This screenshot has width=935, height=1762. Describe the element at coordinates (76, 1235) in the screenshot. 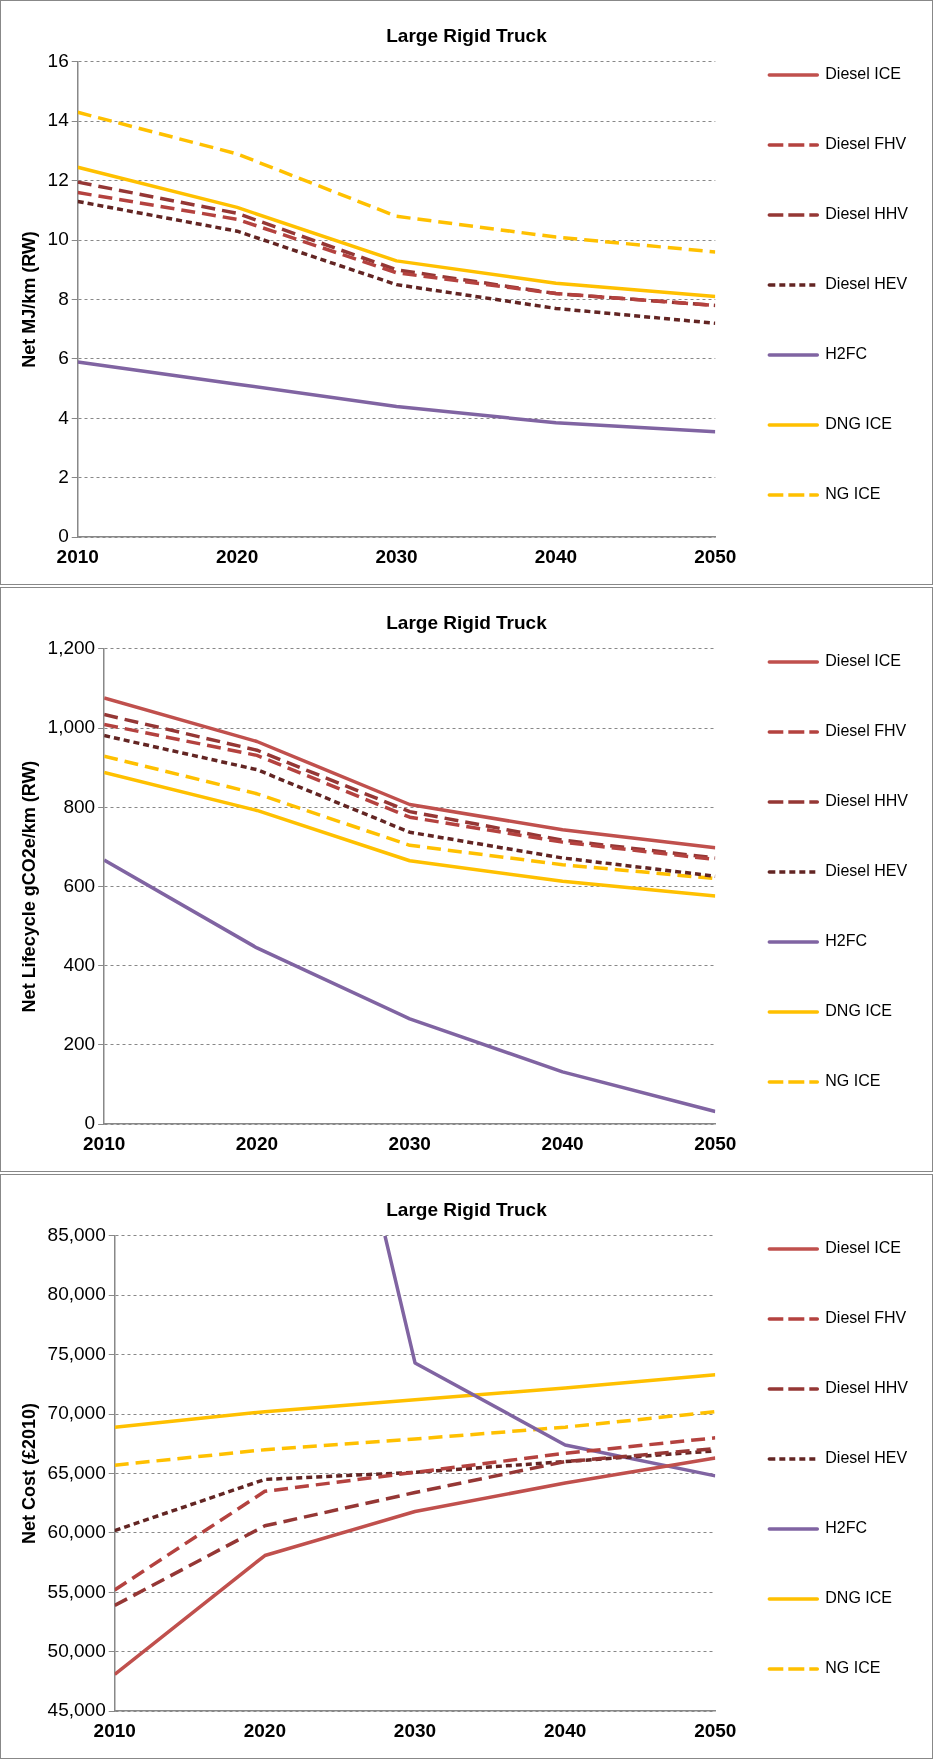

I see `y-tick-label: 85,000` at that location.